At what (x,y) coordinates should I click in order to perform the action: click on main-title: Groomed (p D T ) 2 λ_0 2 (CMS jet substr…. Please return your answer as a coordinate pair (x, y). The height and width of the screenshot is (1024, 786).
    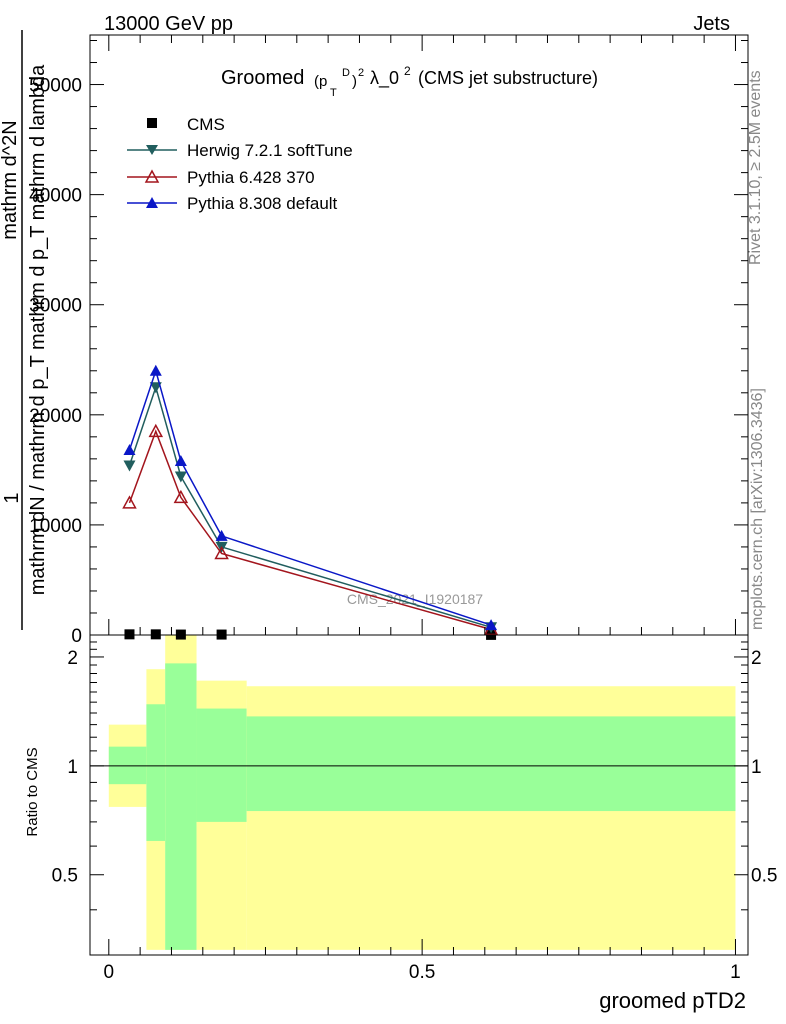
    Looking at the image, I should click on (409, 81).